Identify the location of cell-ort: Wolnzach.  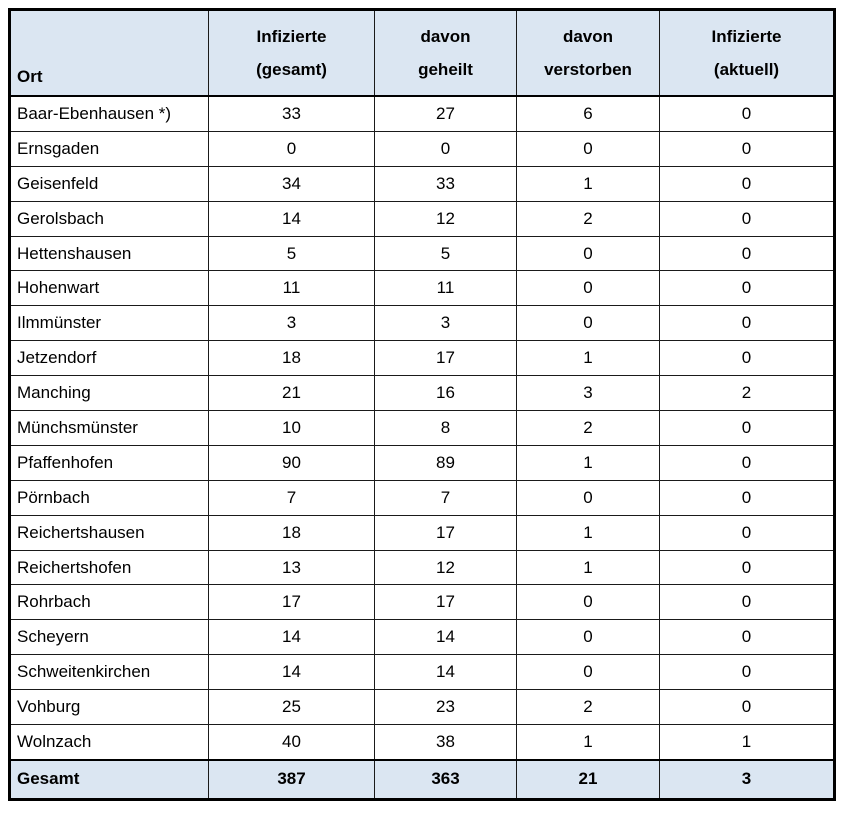
(109, 742).